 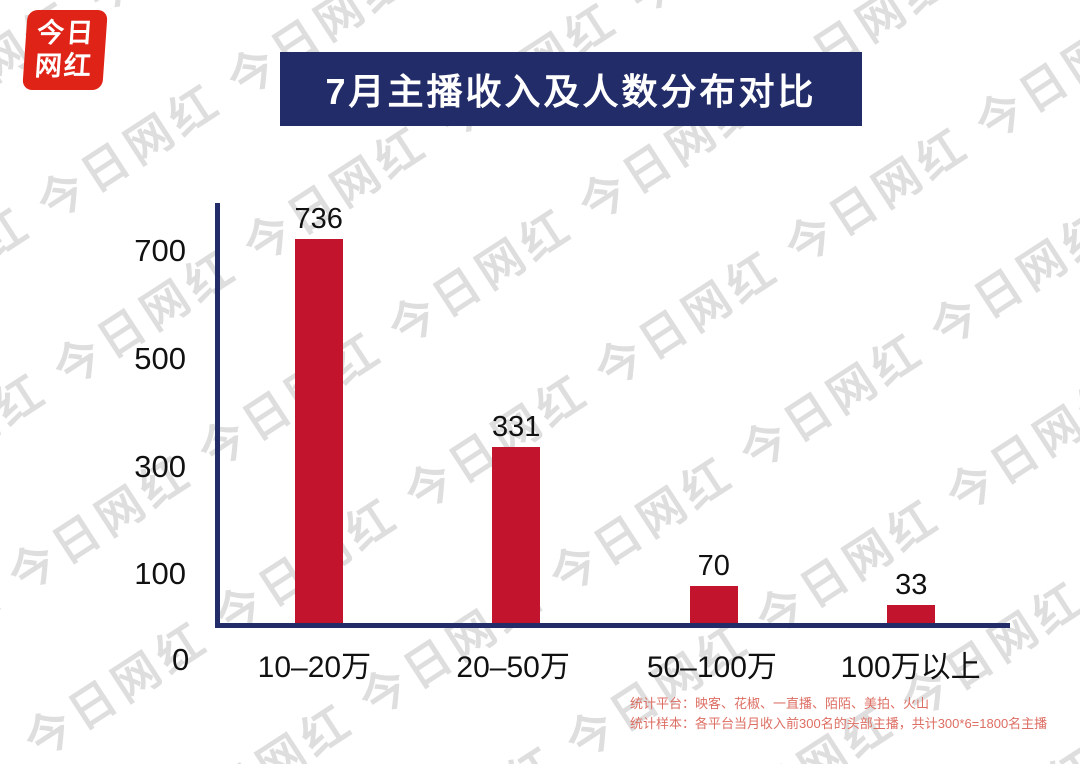 What do you see at coordinates (839, 723) in the screenshot?
I see `footnote-line2: 统计样本：各平台当月收入前300名的头部主播，共计300*6=1800名主播` at bounding box center [839, 723].